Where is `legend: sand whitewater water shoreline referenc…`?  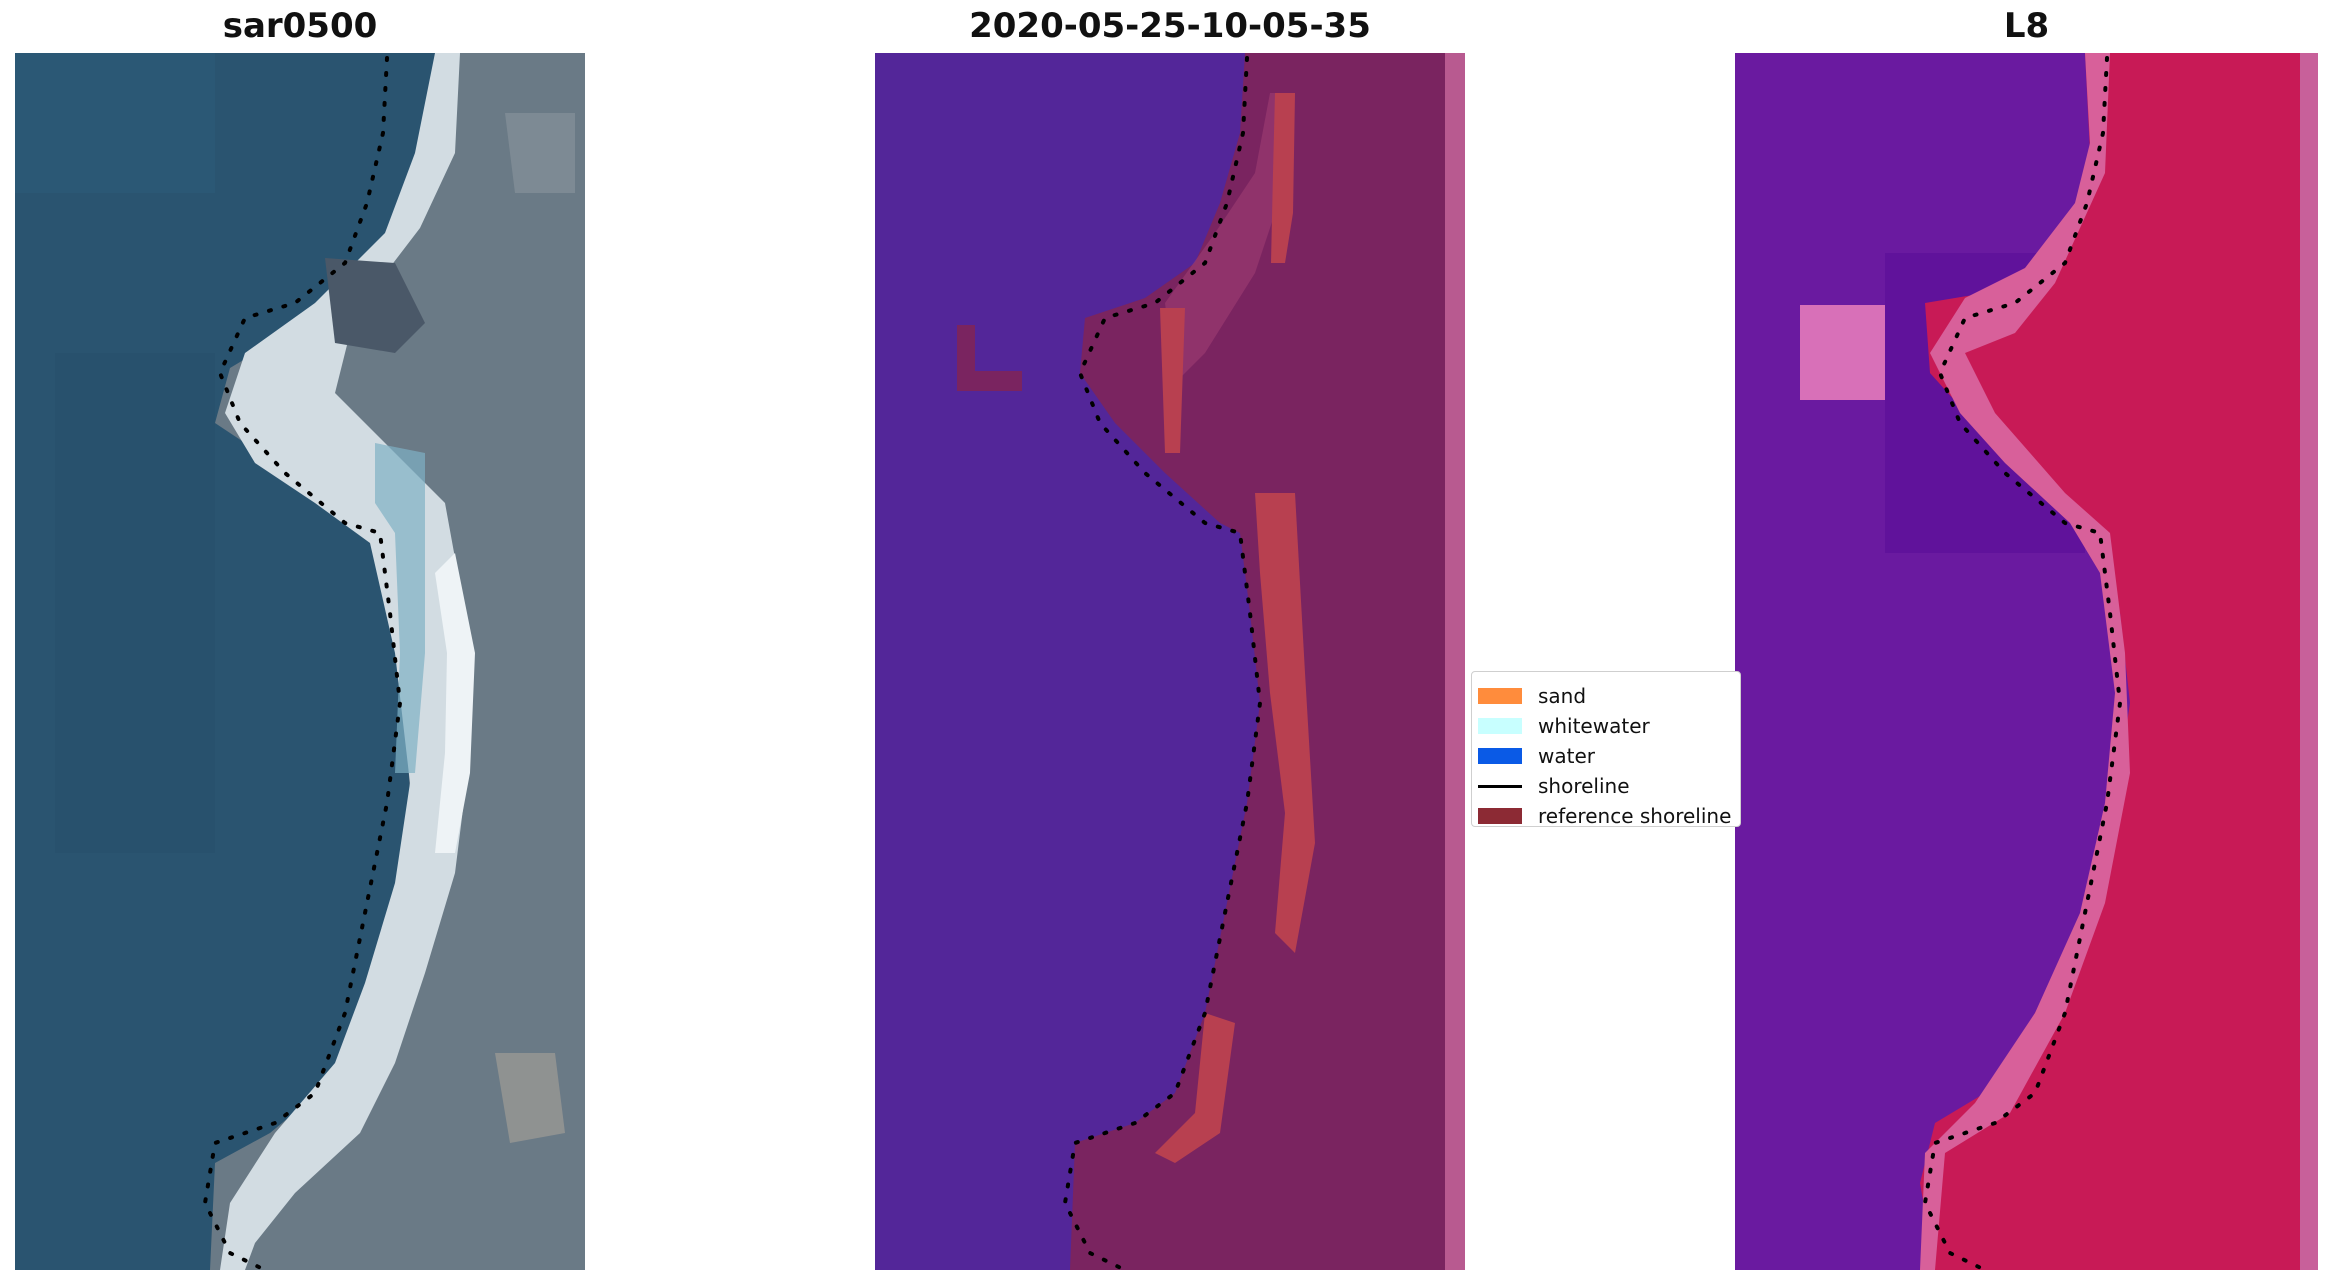 legend: sand whitewater water shoreline referenc… is located at coordinates (1606, 749).